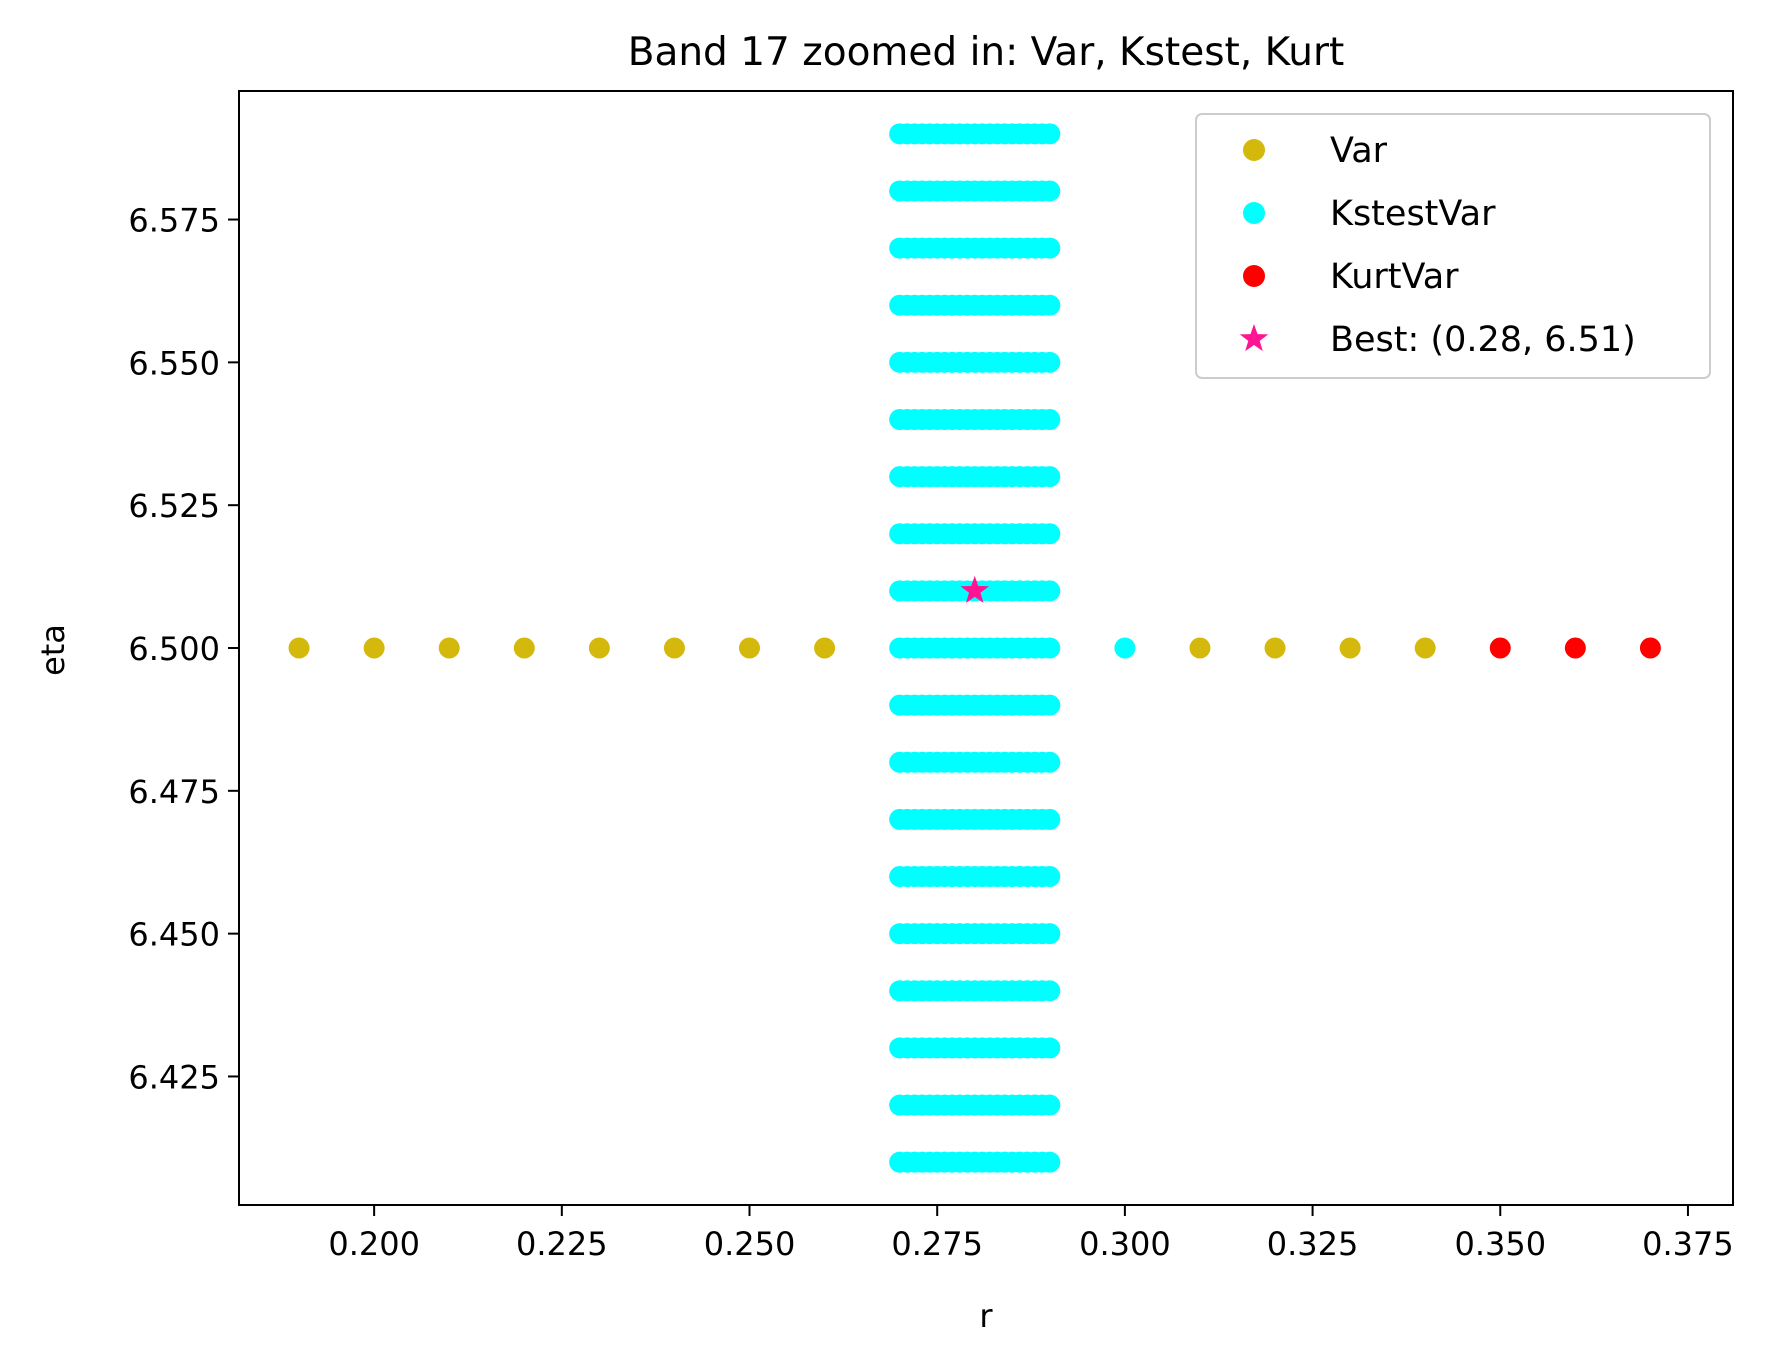 Image resolution: width=1784 pixels, height=1361 pixels. Describe the element at coordinates (174, 363) in the screenshot. I see `y-tick-label: 6.550` at that location.